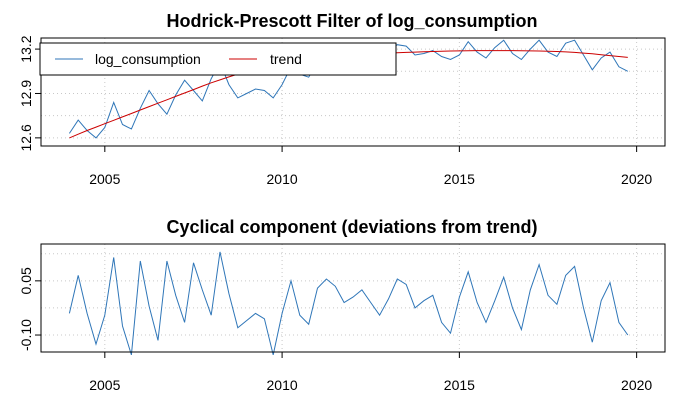 The width and height of the screenshot is (687, 416). I want to click on top-y-tick-label: 12.9, so click(26, 93).